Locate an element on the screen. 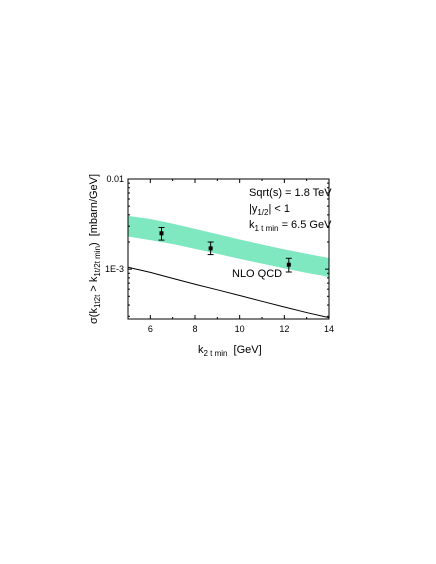 Image resolution: width=436 pixels, height=564 pixels. nlo-qcd-curve is located at coordinates (228, 292).